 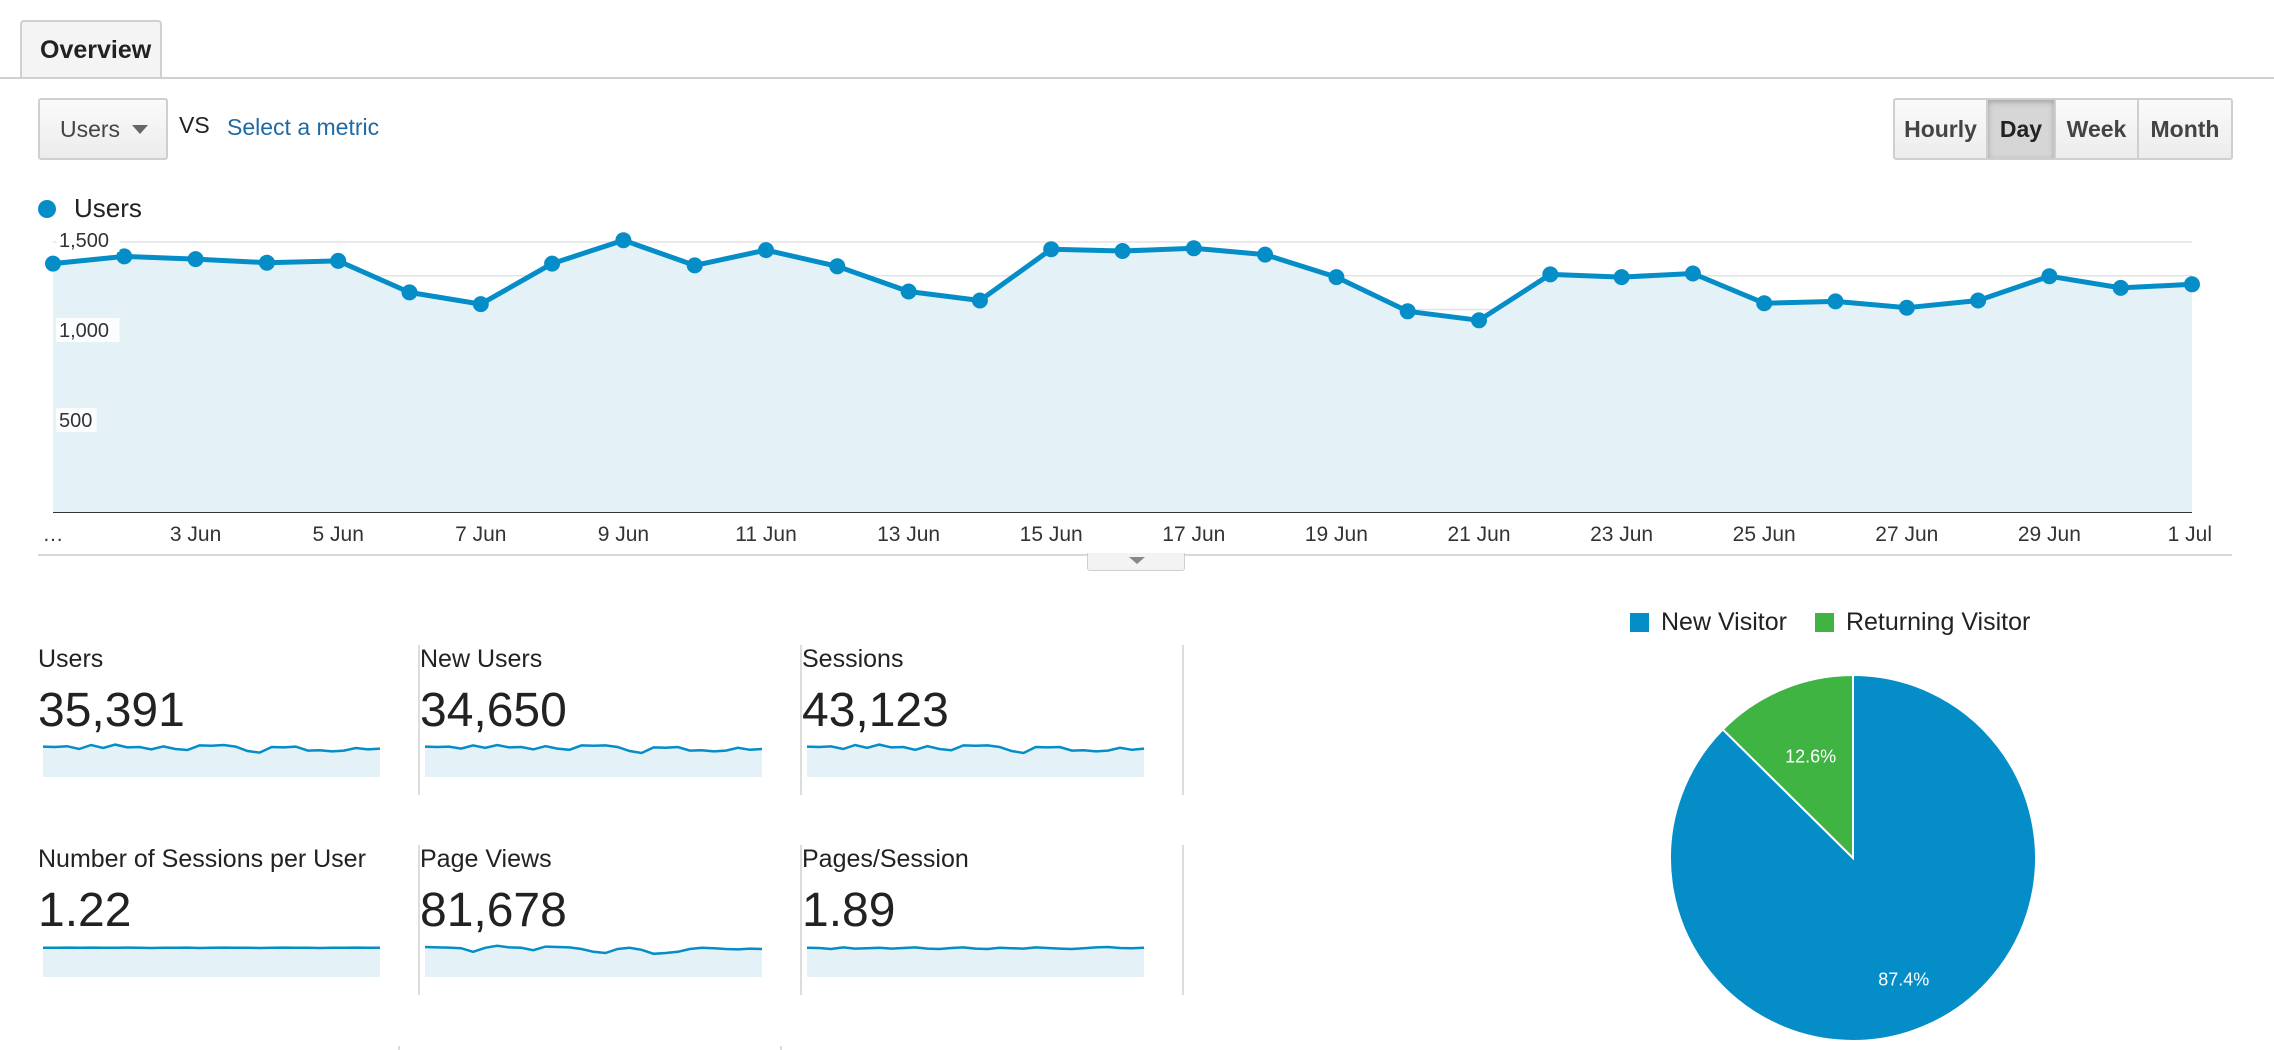 I want to click on new-visitor-swatch, so click(x=1639, y=622).